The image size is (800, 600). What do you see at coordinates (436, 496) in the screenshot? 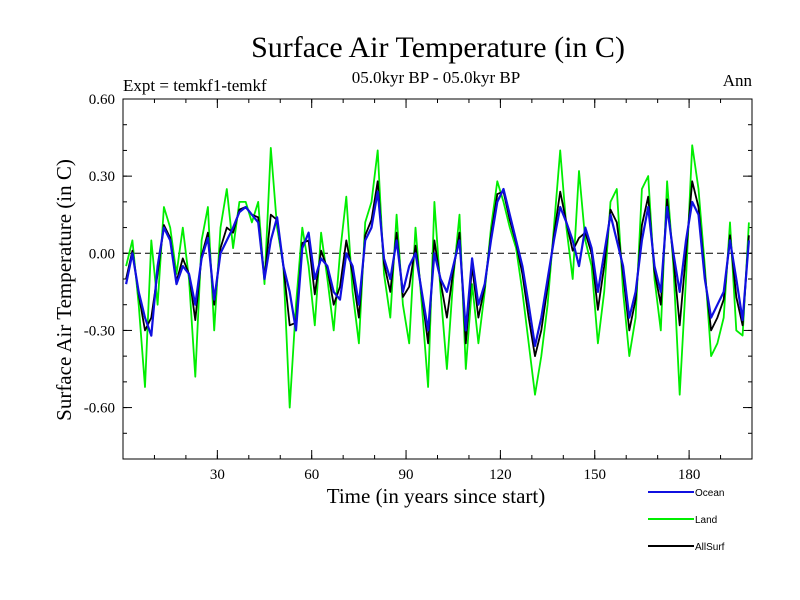
I see `x-axis-label: Time (in years since start)` at bounding box center [436, 496].